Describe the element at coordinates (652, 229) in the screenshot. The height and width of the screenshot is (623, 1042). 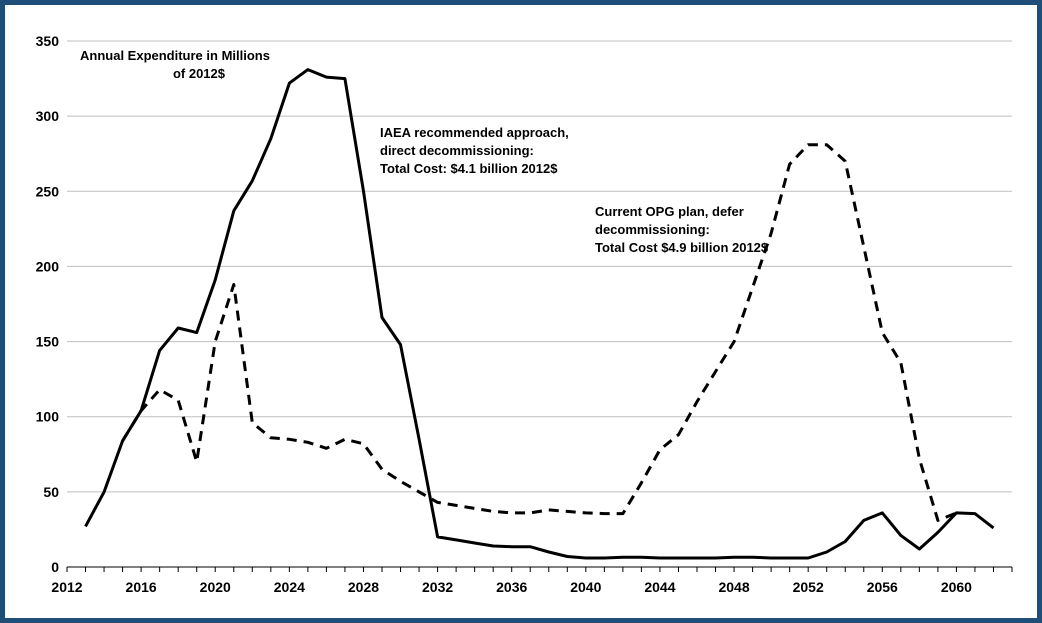
I see `annotation-text: decommissioning:` at that location.